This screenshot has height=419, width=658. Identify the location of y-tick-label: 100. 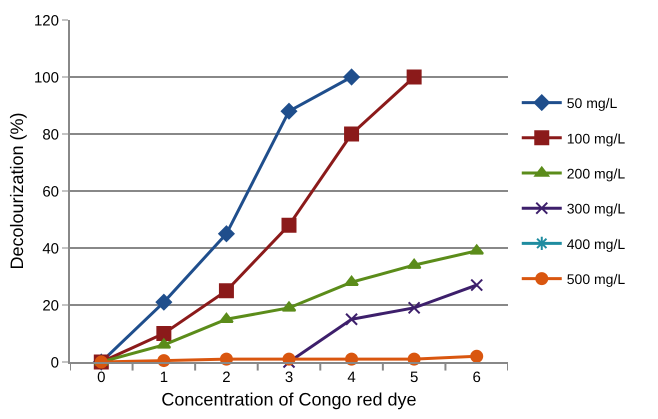
(46, 77).